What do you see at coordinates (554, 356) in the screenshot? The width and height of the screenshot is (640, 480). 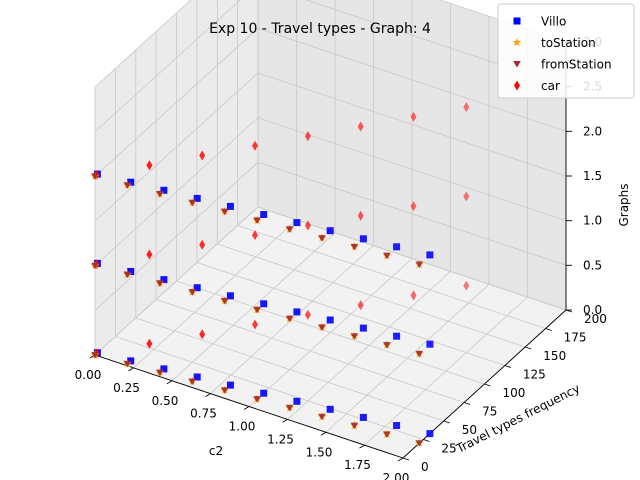 I see `y-tick-label: 150` at bounding box center [554, 356].